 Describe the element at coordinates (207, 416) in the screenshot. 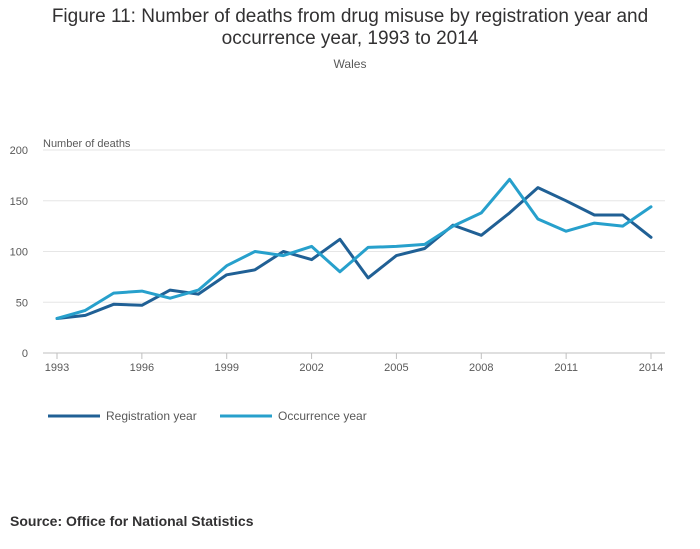

I see `legend: Registration year Occurrence year` at that location.